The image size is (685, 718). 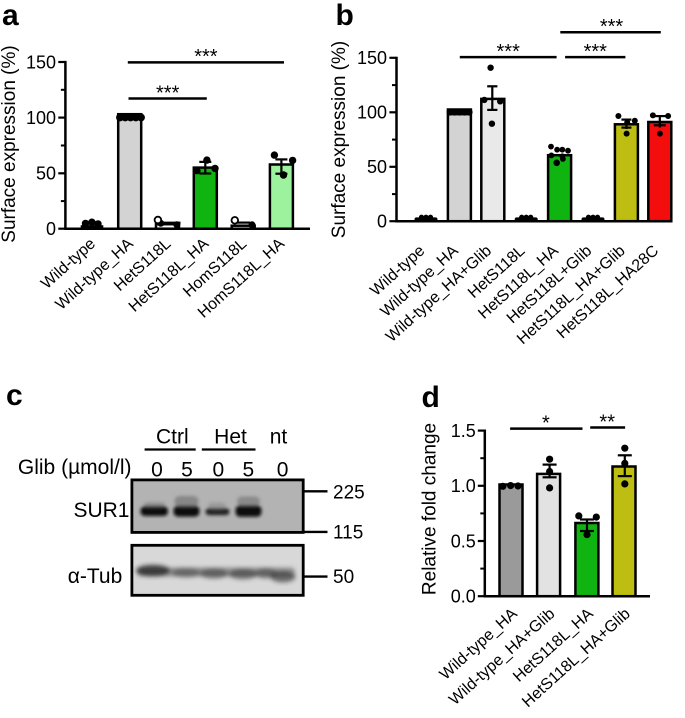 What do you see at coordinates (75, 467) in the screenshot?
I see `svg-text: Glib (µmol/l)` at bounding box center [75, 467].